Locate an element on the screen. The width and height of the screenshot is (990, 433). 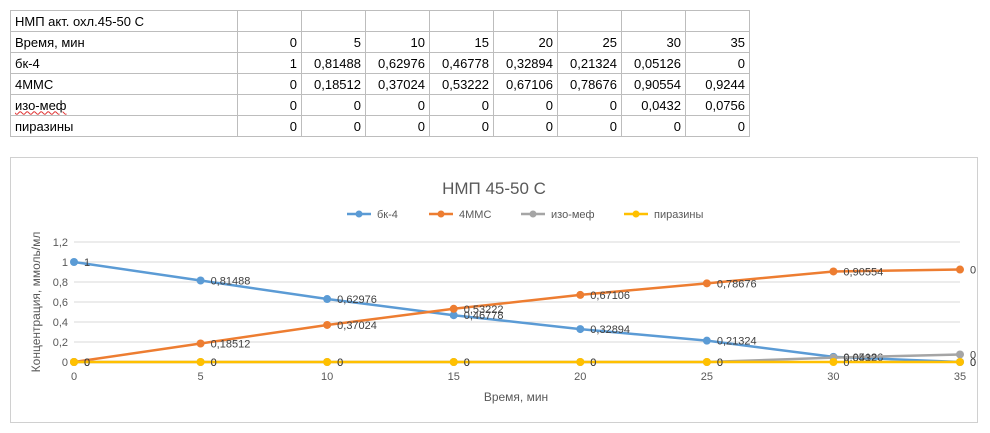
table-cell: 0,90554 is located at coordinates (653, 84).